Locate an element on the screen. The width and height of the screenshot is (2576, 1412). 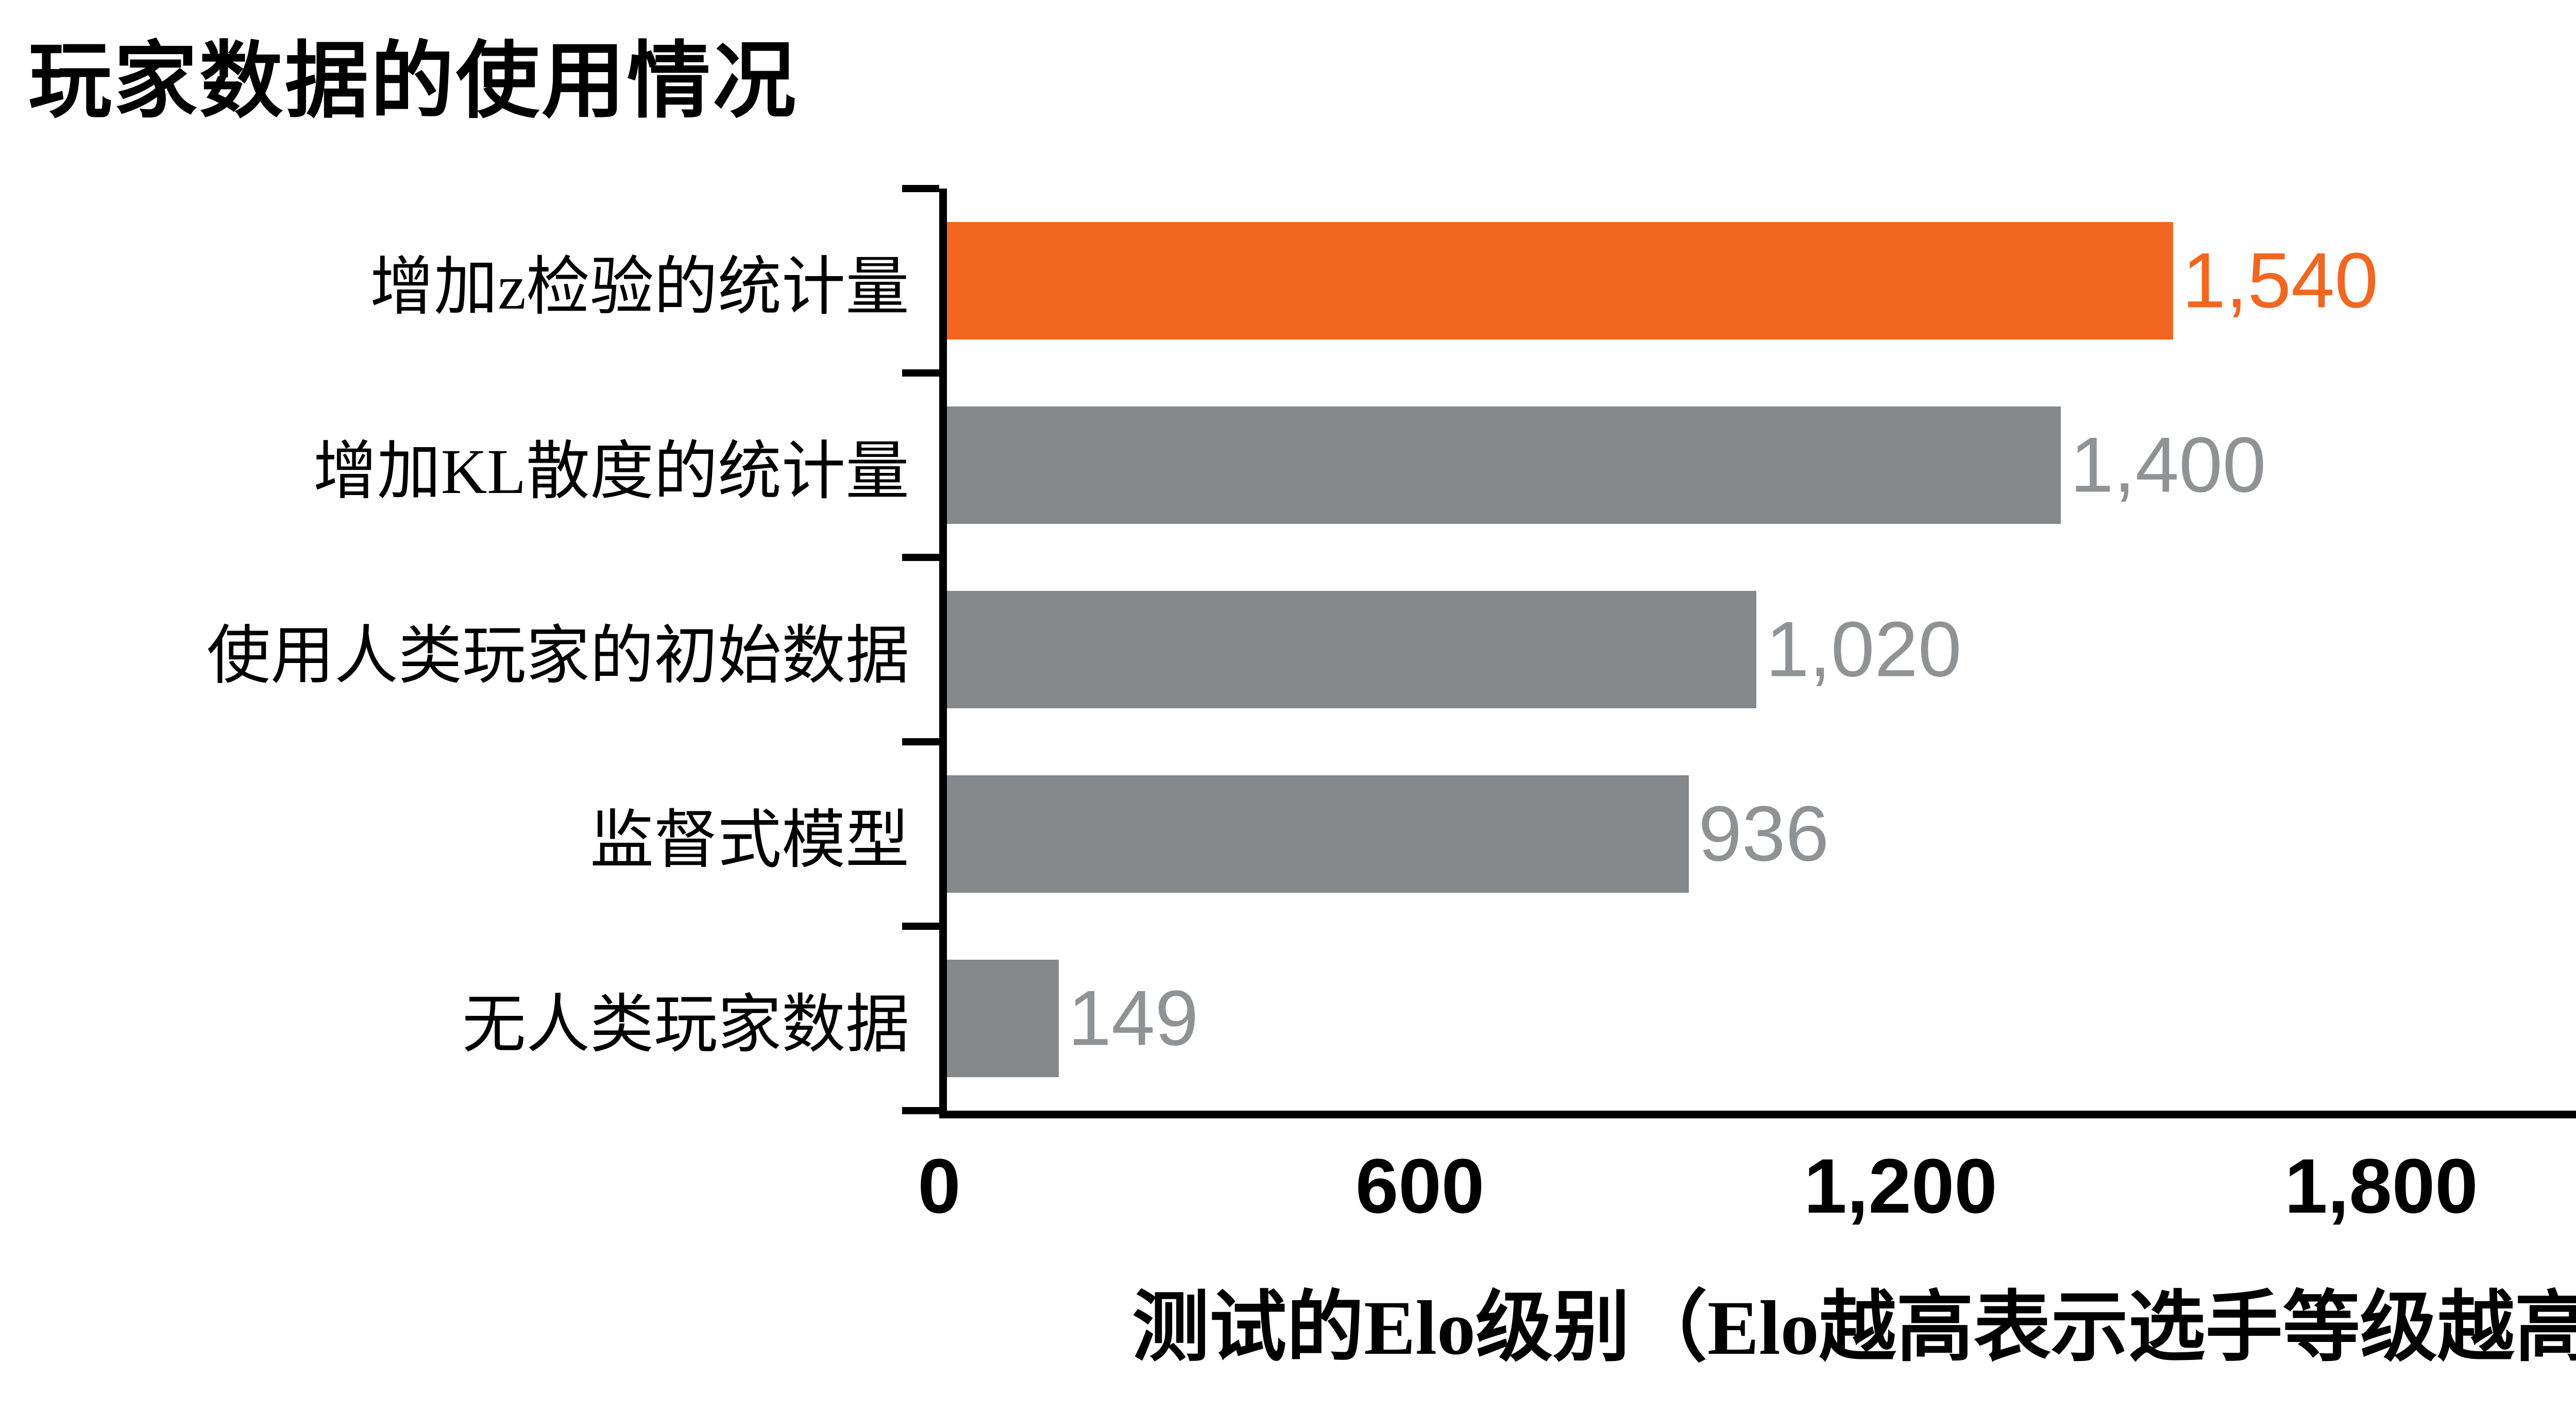
category-label: 增加z检验的统计量 is located at coordinates (639, 287).